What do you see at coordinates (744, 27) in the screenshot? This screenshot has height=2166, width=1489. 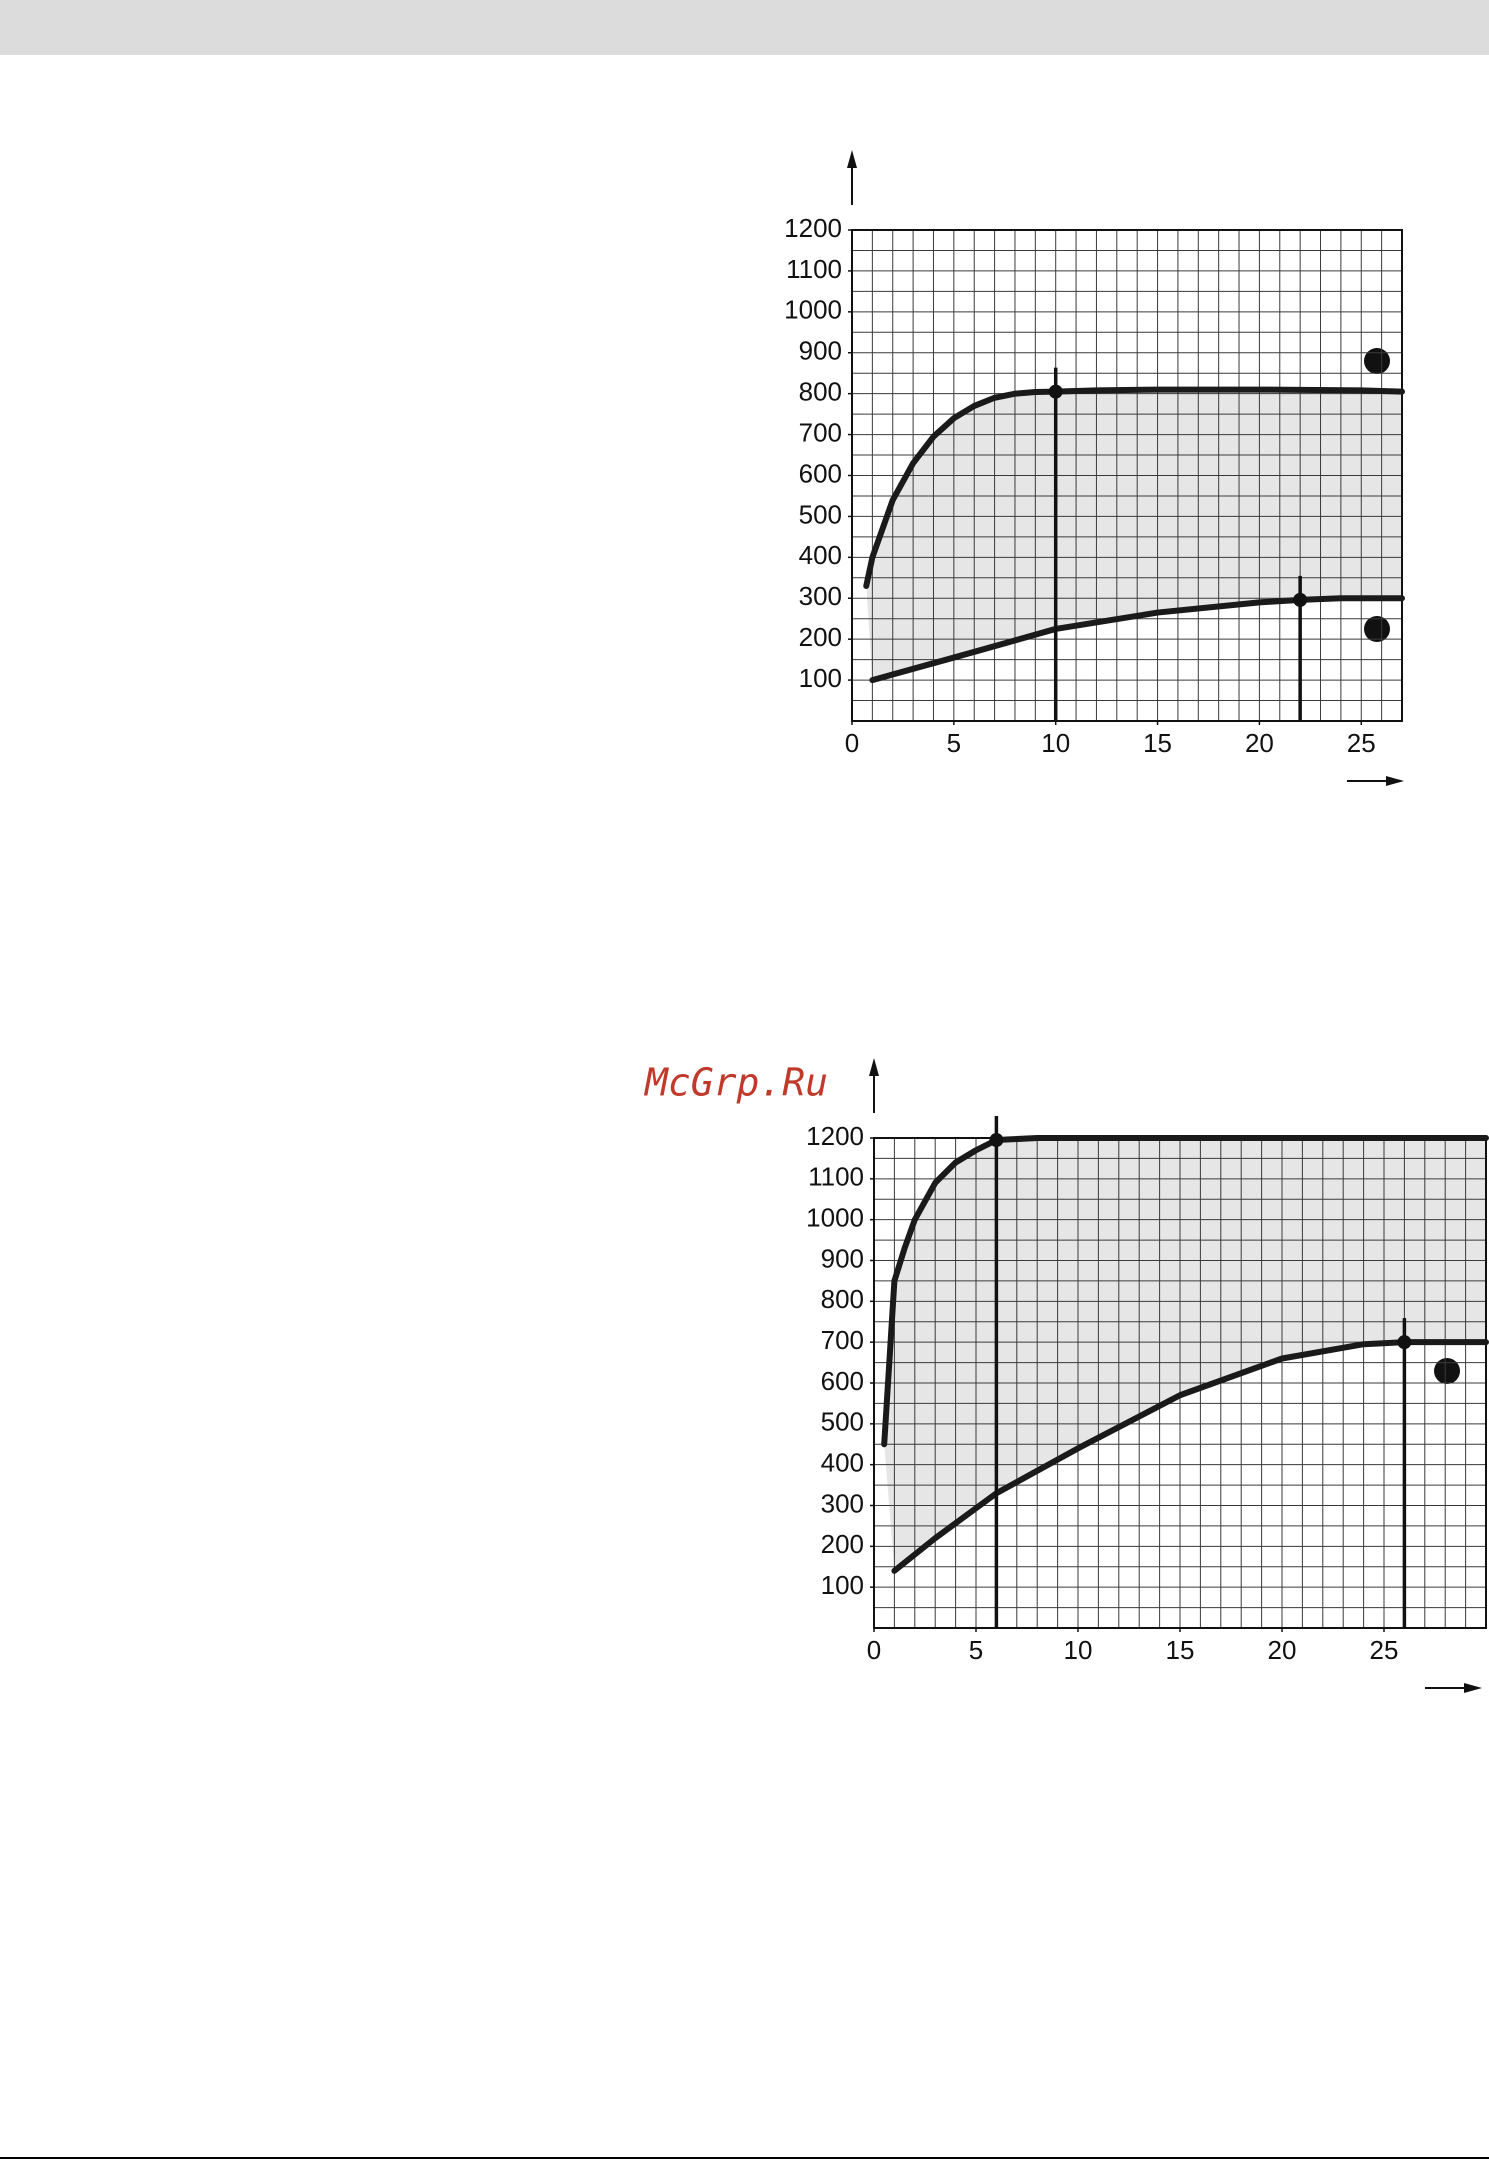 I see `header-bar` at bounding box center [744, 27].